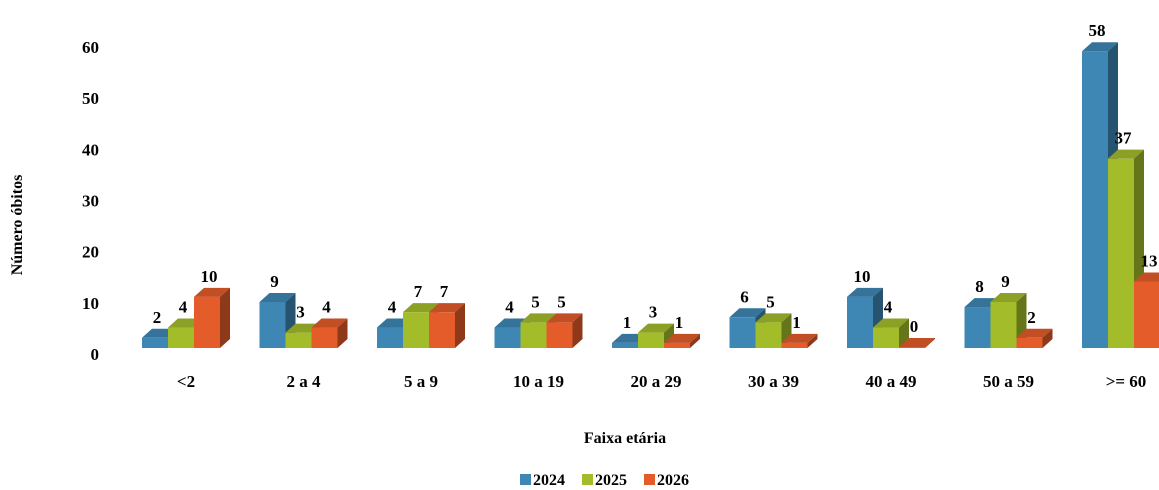  Describe the element at coordinates (914, 326) in the screenshot. I see `data-label: 0` at that location.